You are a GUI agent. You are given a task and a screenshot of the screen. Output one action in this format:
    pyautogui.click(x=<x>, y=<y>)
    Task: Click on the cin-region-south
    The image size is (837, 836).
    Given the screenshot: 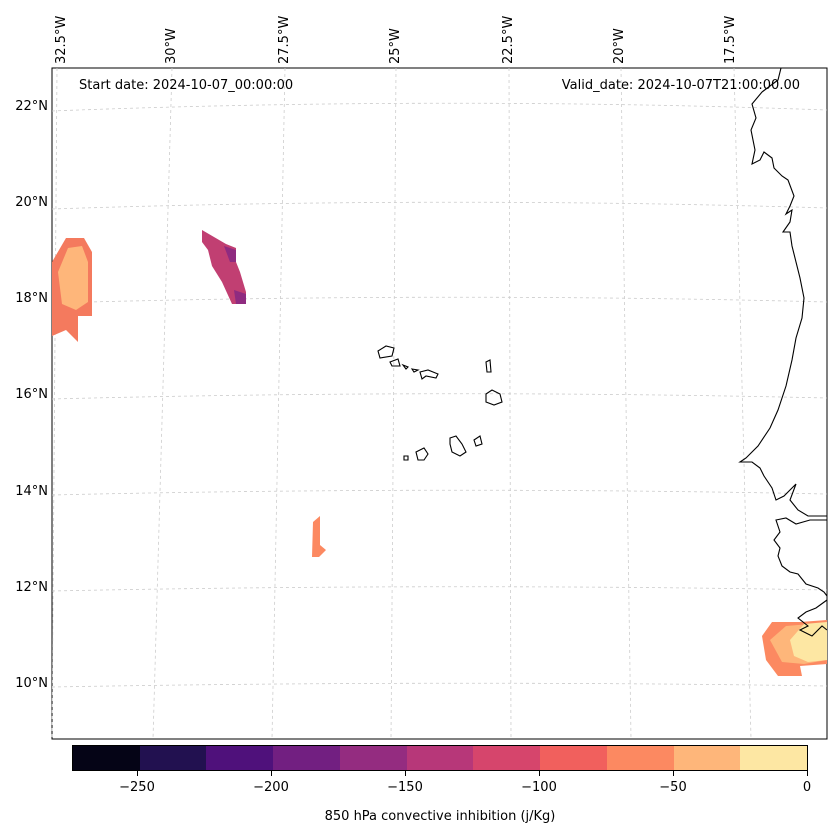 What is the action you would take?
    pyautogui.click(x=319, y=536)
    